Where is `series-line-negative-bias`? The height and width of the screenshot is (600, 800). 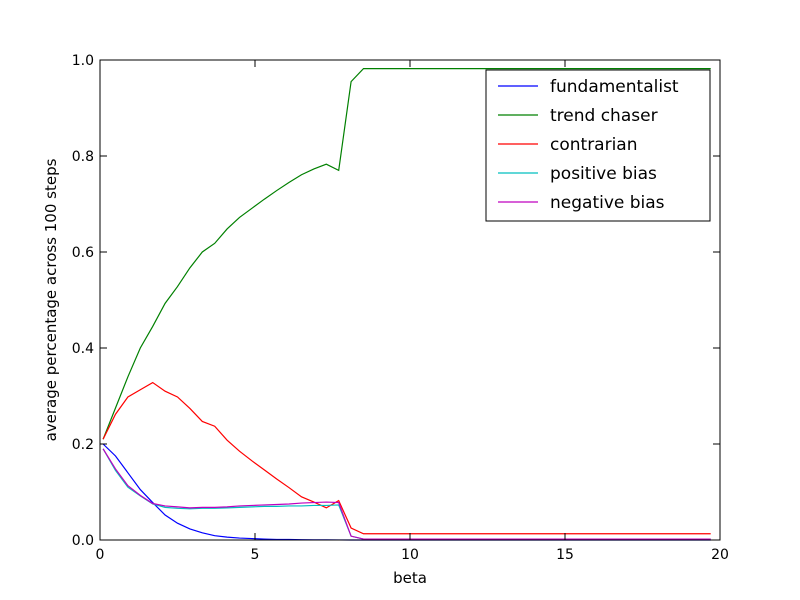 series-line-negative-bias is located at coordinates (406, 494).